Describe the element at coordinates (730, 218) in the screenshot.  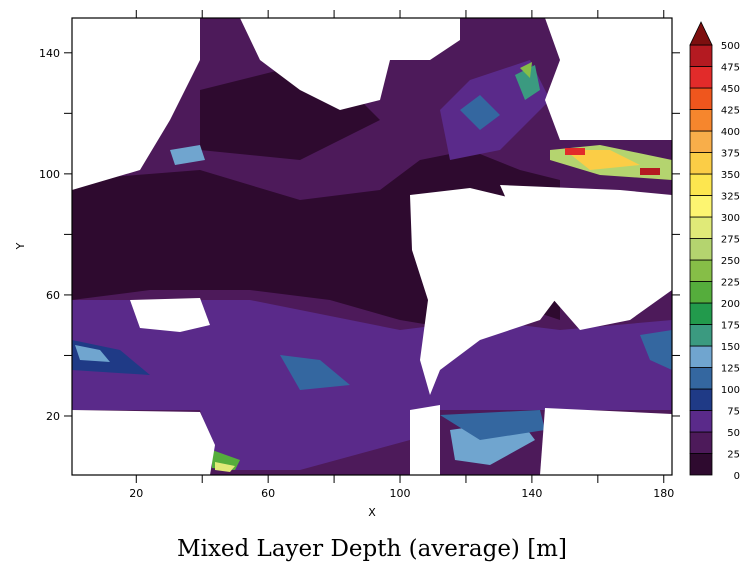
I see `colorbar-label: 300` at that location.